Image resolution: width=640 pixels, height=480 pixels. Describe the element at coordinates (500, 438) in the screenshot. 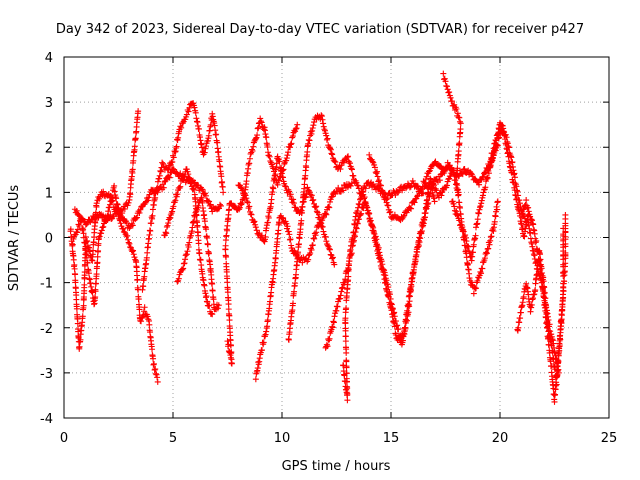

I see `x-tick-label: 20` at that location.